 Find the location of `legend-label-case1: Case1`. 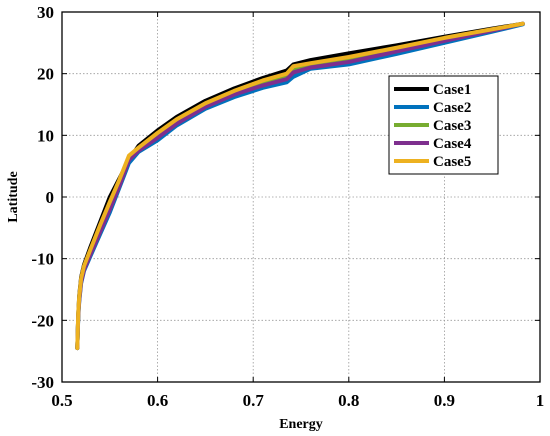

legend-label-case1: Case1 is located at coordinates (452, 90).